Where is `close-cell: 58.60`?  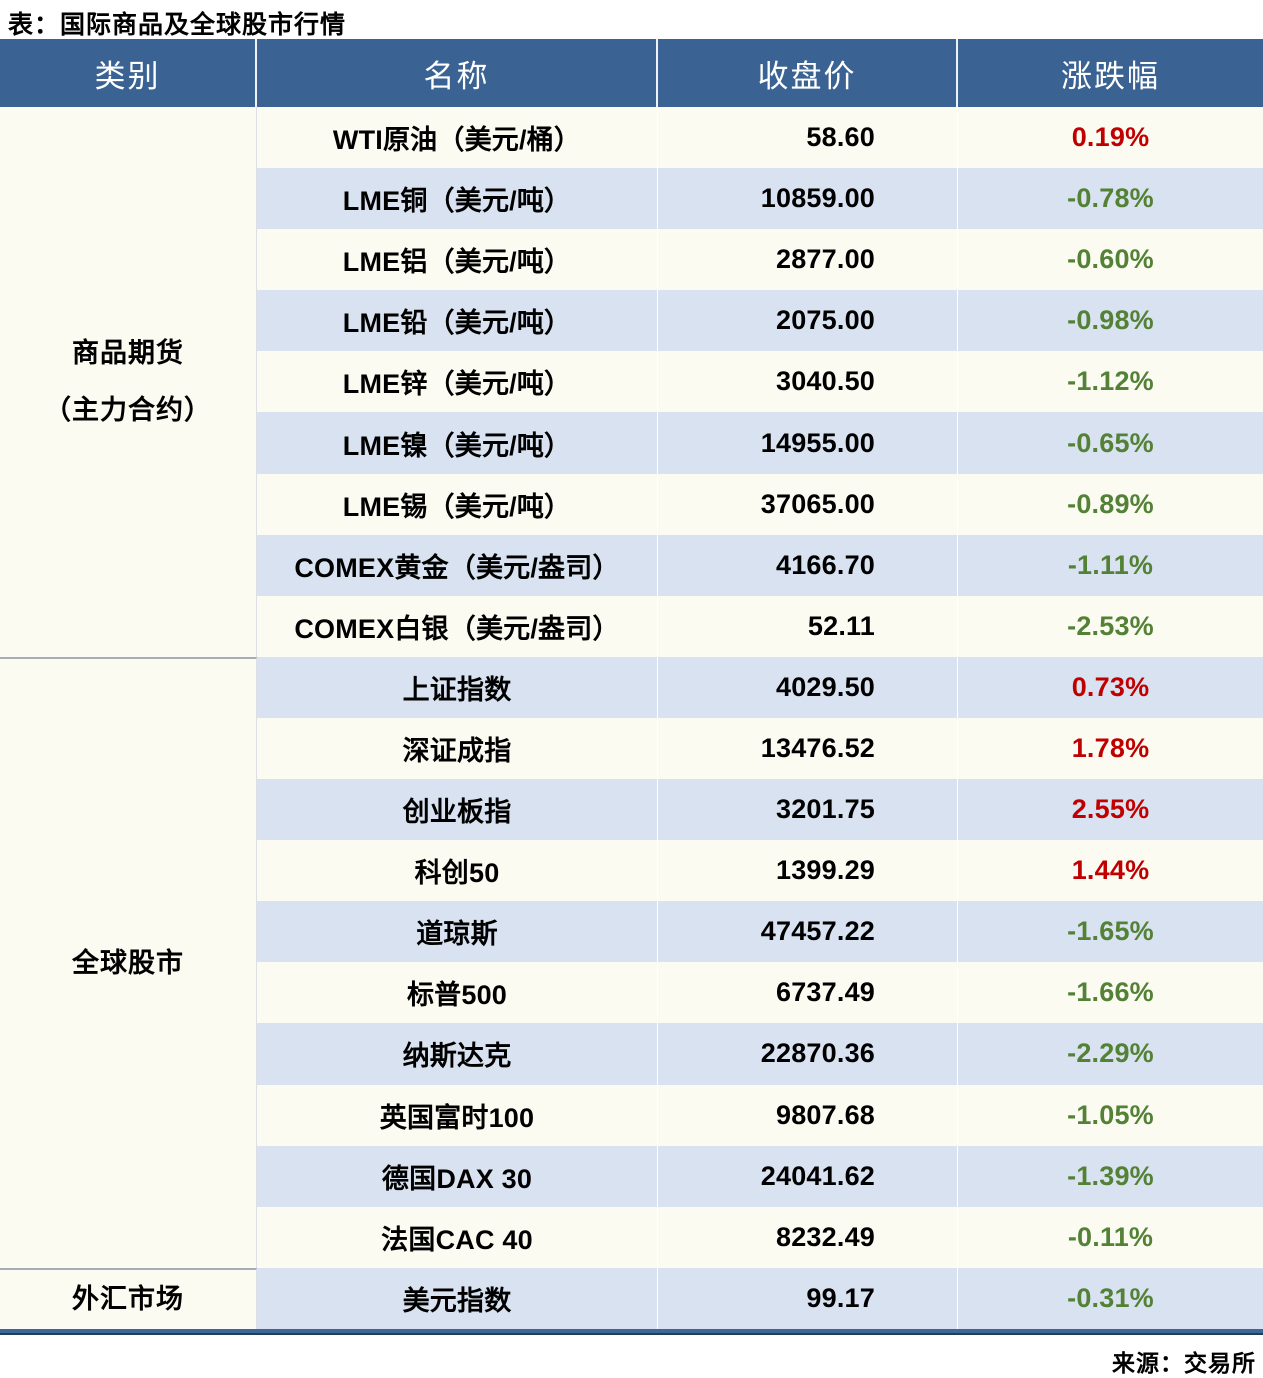
close-cell: 58.60 is located at coordinates (808, 138).